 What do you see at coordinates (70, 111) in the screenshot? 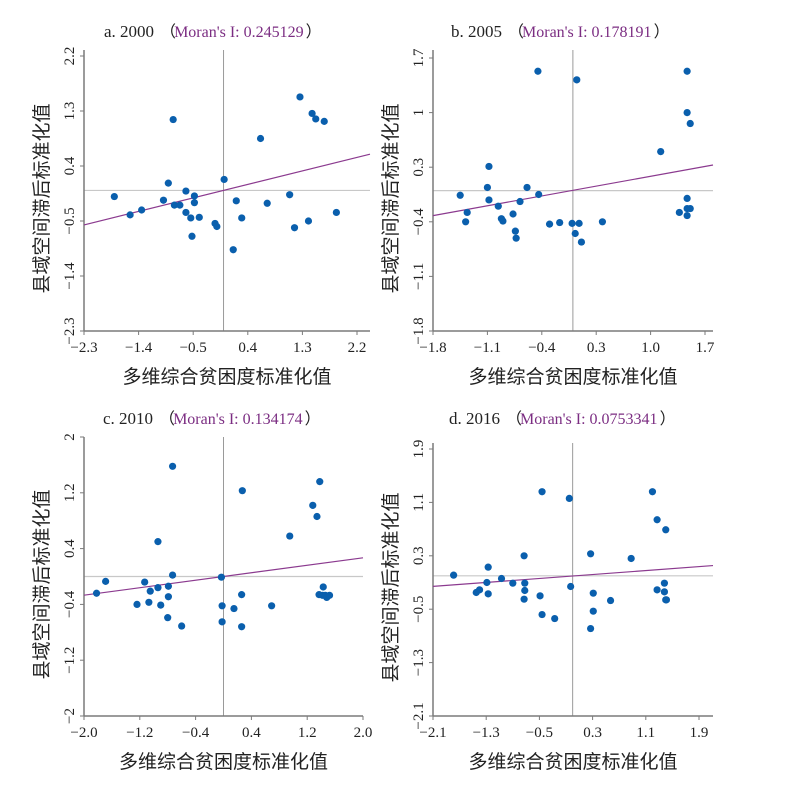
I see `y-tick-label: 1.3` at bounding box center [70, 111].